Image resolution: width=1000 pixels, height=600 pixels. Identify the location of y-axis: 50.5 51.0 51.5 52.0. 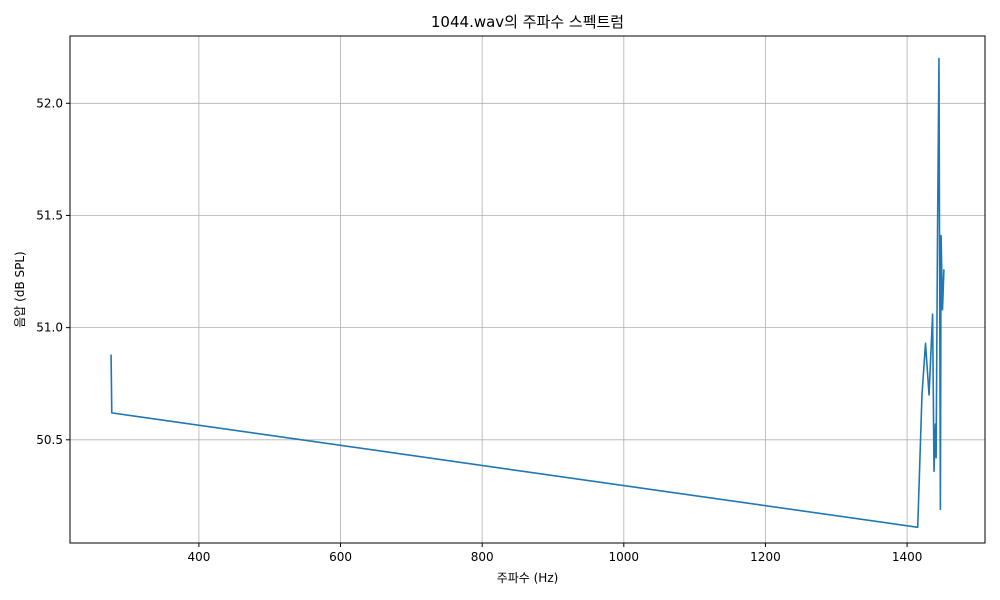
(53, 271).